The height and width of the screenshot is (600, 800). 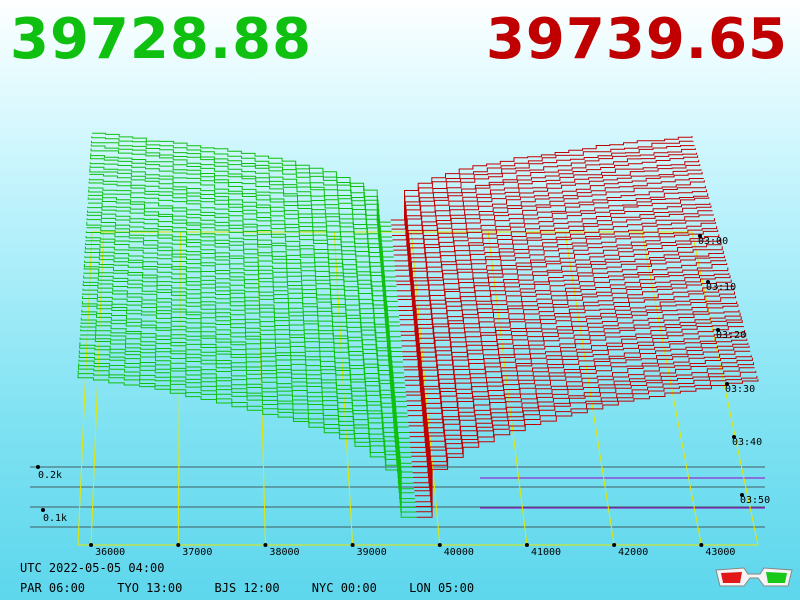 What do you see at coordinates (197, 552) in the screenshot?
I see `price-tick-label: 37000` at bounding box center [197, 552].